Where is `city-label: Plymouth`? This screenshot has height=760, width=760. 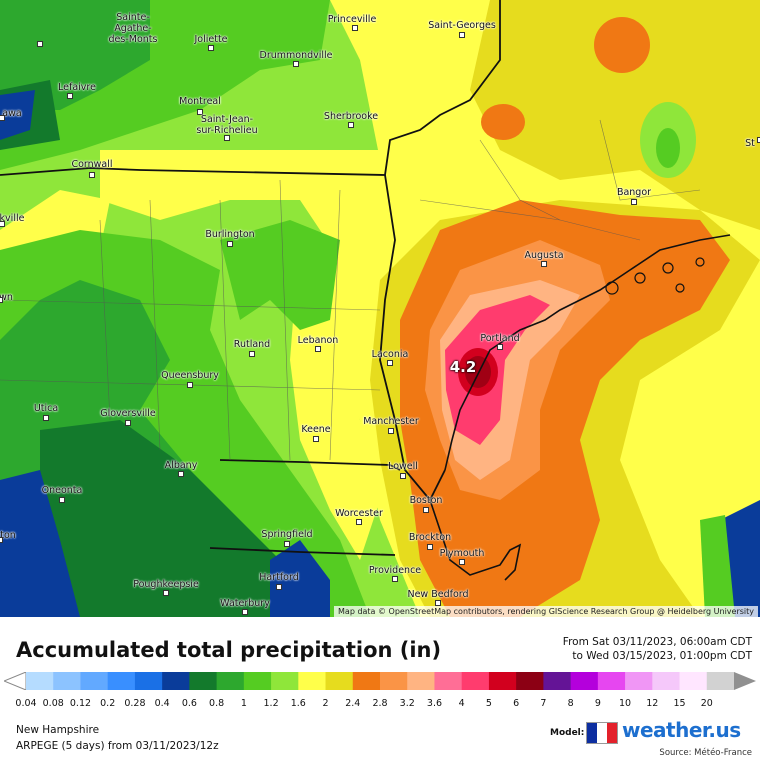 city-label: Plymouth is located at coordinates (462, 553).